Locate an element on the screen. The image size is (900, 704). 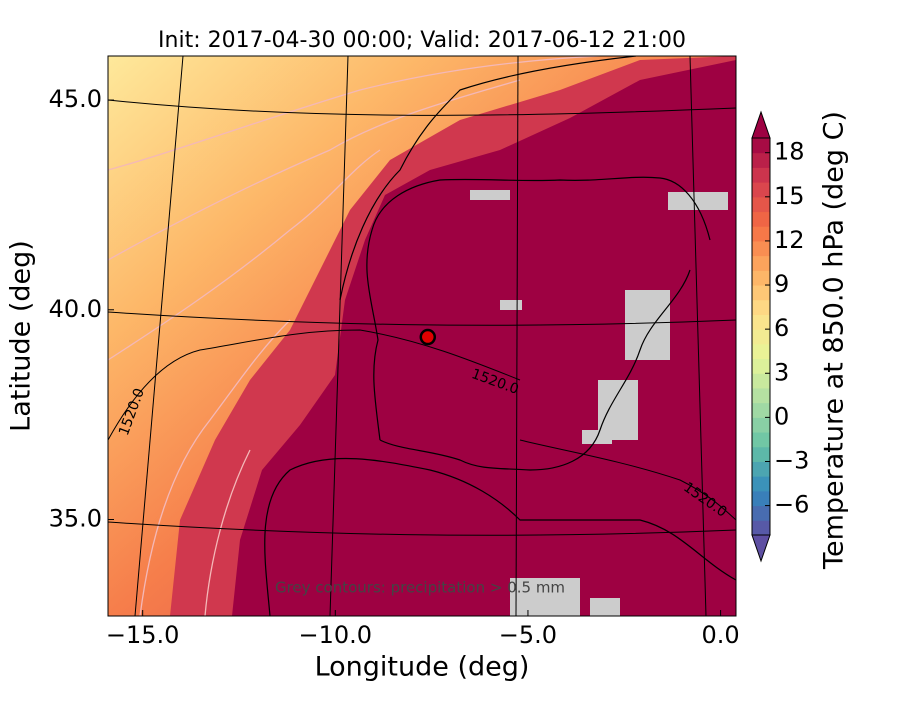
colorbar-tick-label: −3 is located at coordinates (791, 460).